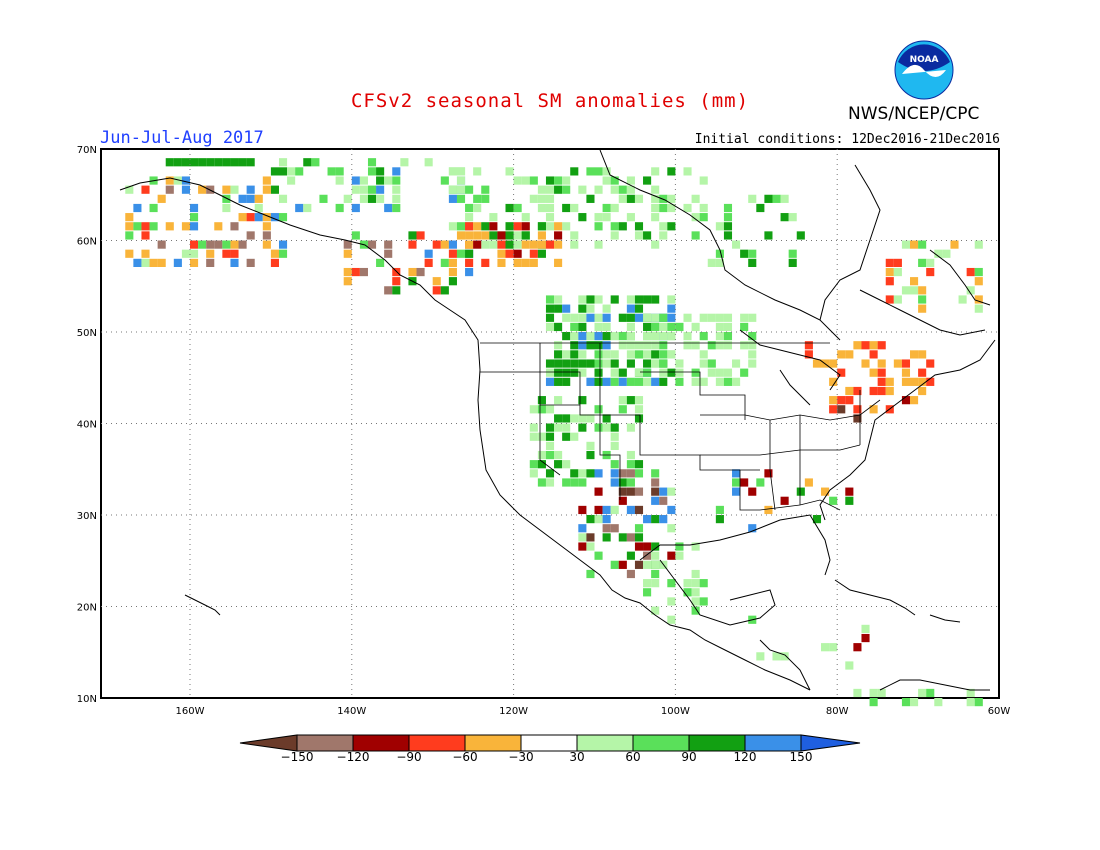 The image size is (1100, 850). What do you see at coordinates (87, 425) in the screenshot?
I see `lat-tick-label: 40N` at bounding box center [87, 425].